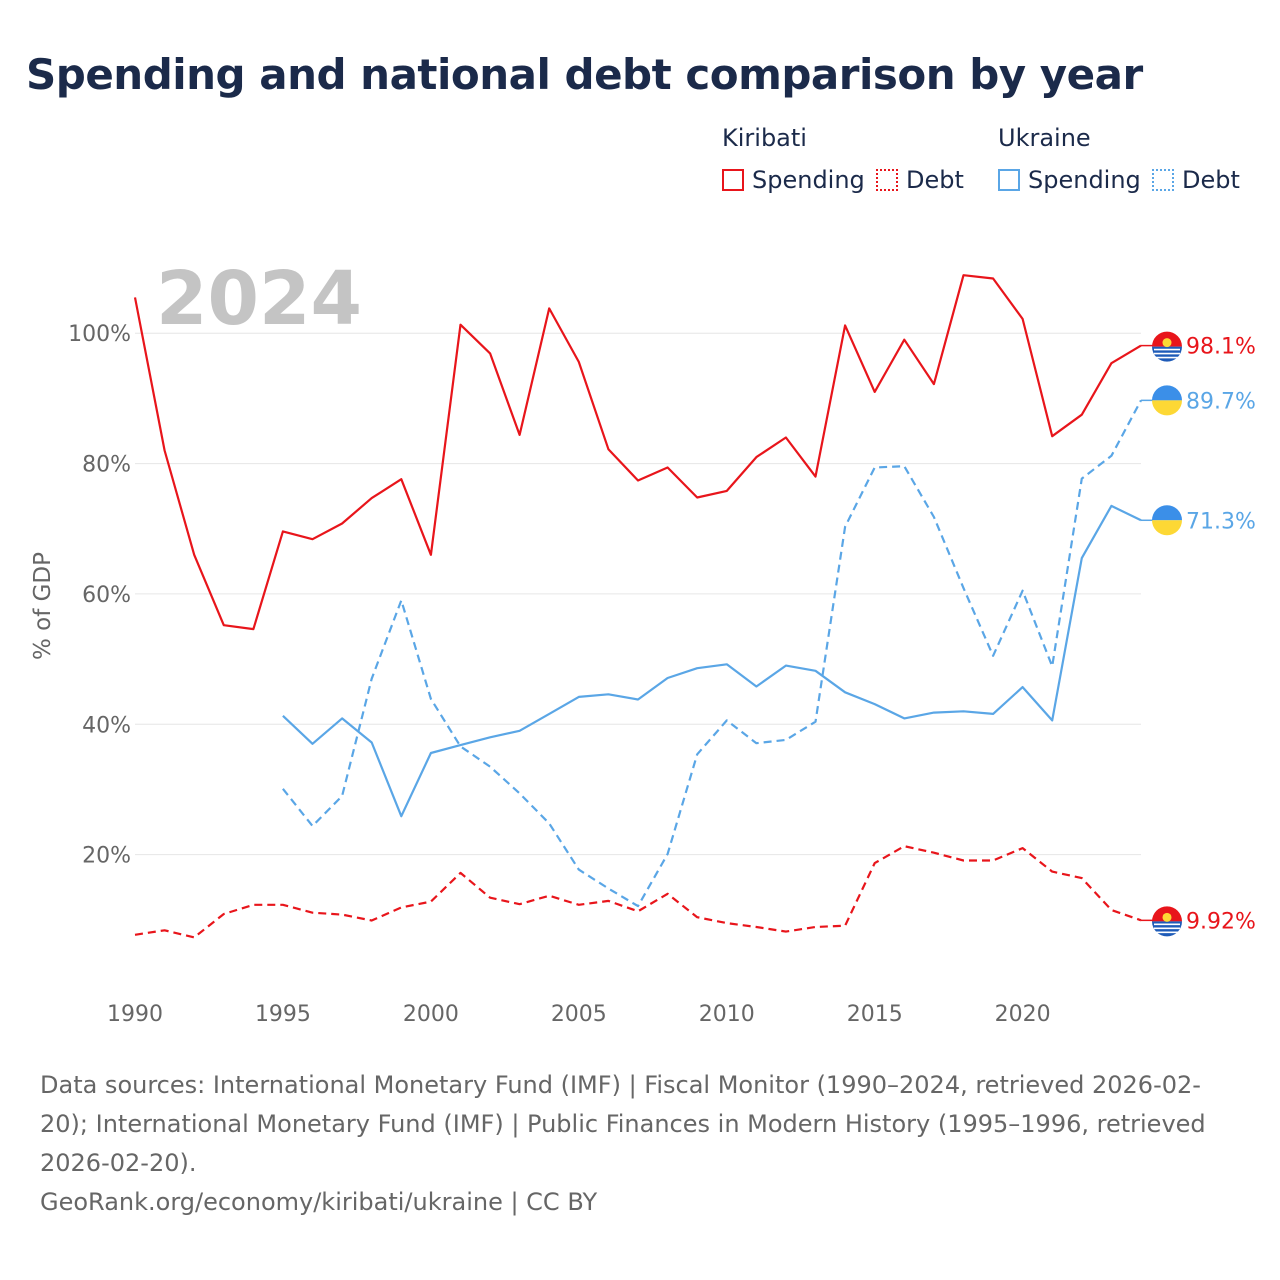 The image size is (1280, 1280). What do you see at coordinates (764, 138) in the screenshot?
I see `legend-kiribati-heading: Kiribati` at bounding box center [764, 138].